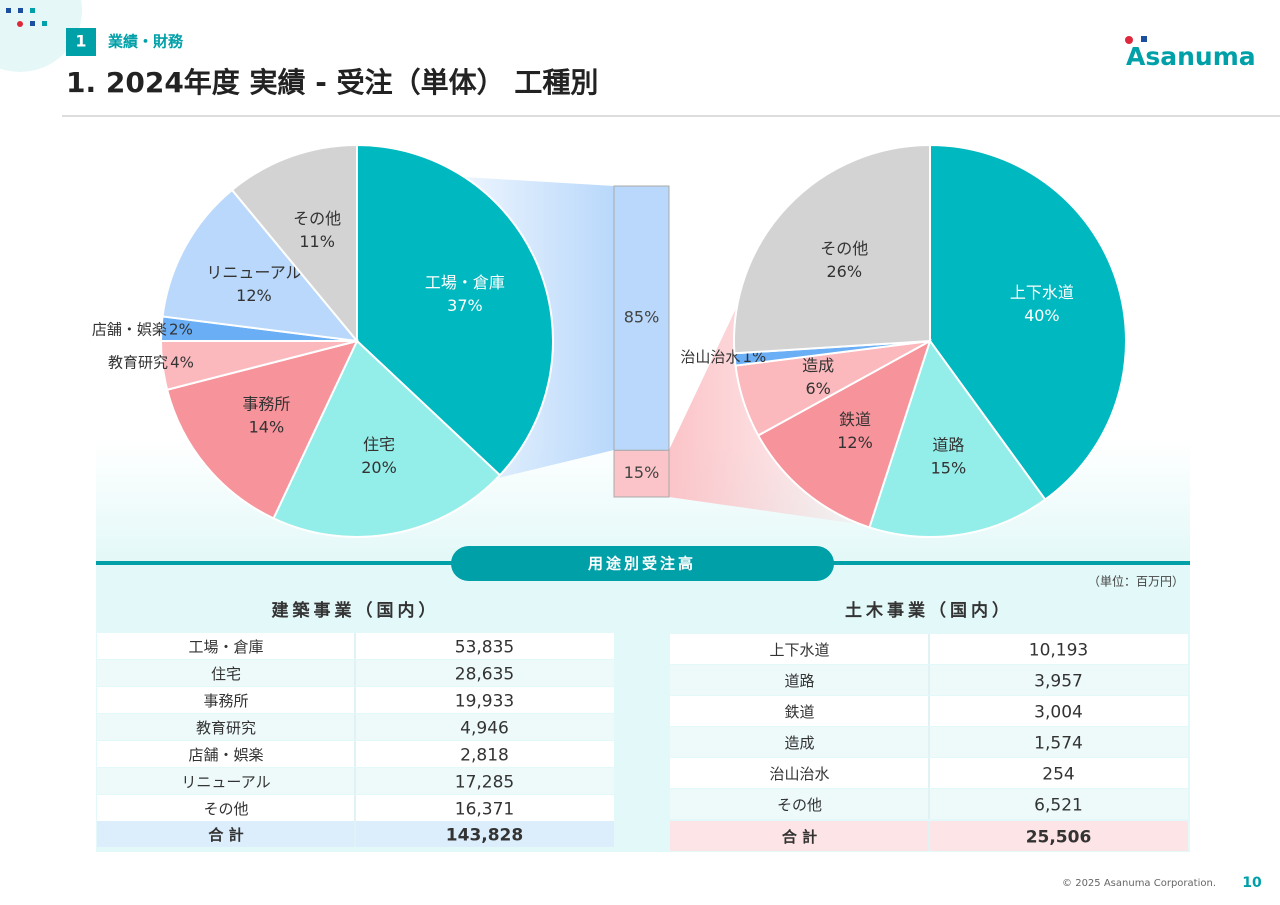 This screenshot has width=1280, height=905. What do you see at coordinates (484, 756) in the screenshot?
I see `table-value: 2,818` at bounding box center [484, 756].